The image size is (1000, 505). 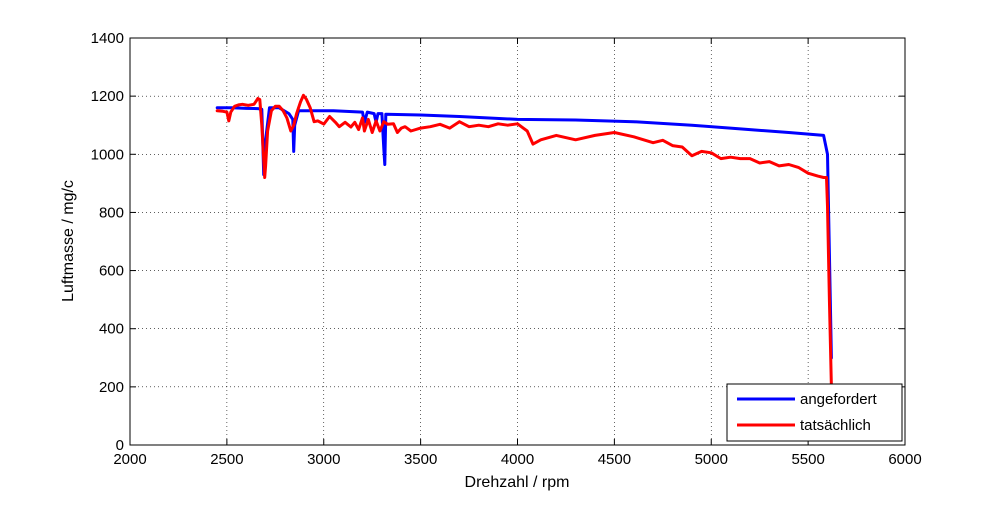 I want to click on legend-box, so click(x=814, y=412).